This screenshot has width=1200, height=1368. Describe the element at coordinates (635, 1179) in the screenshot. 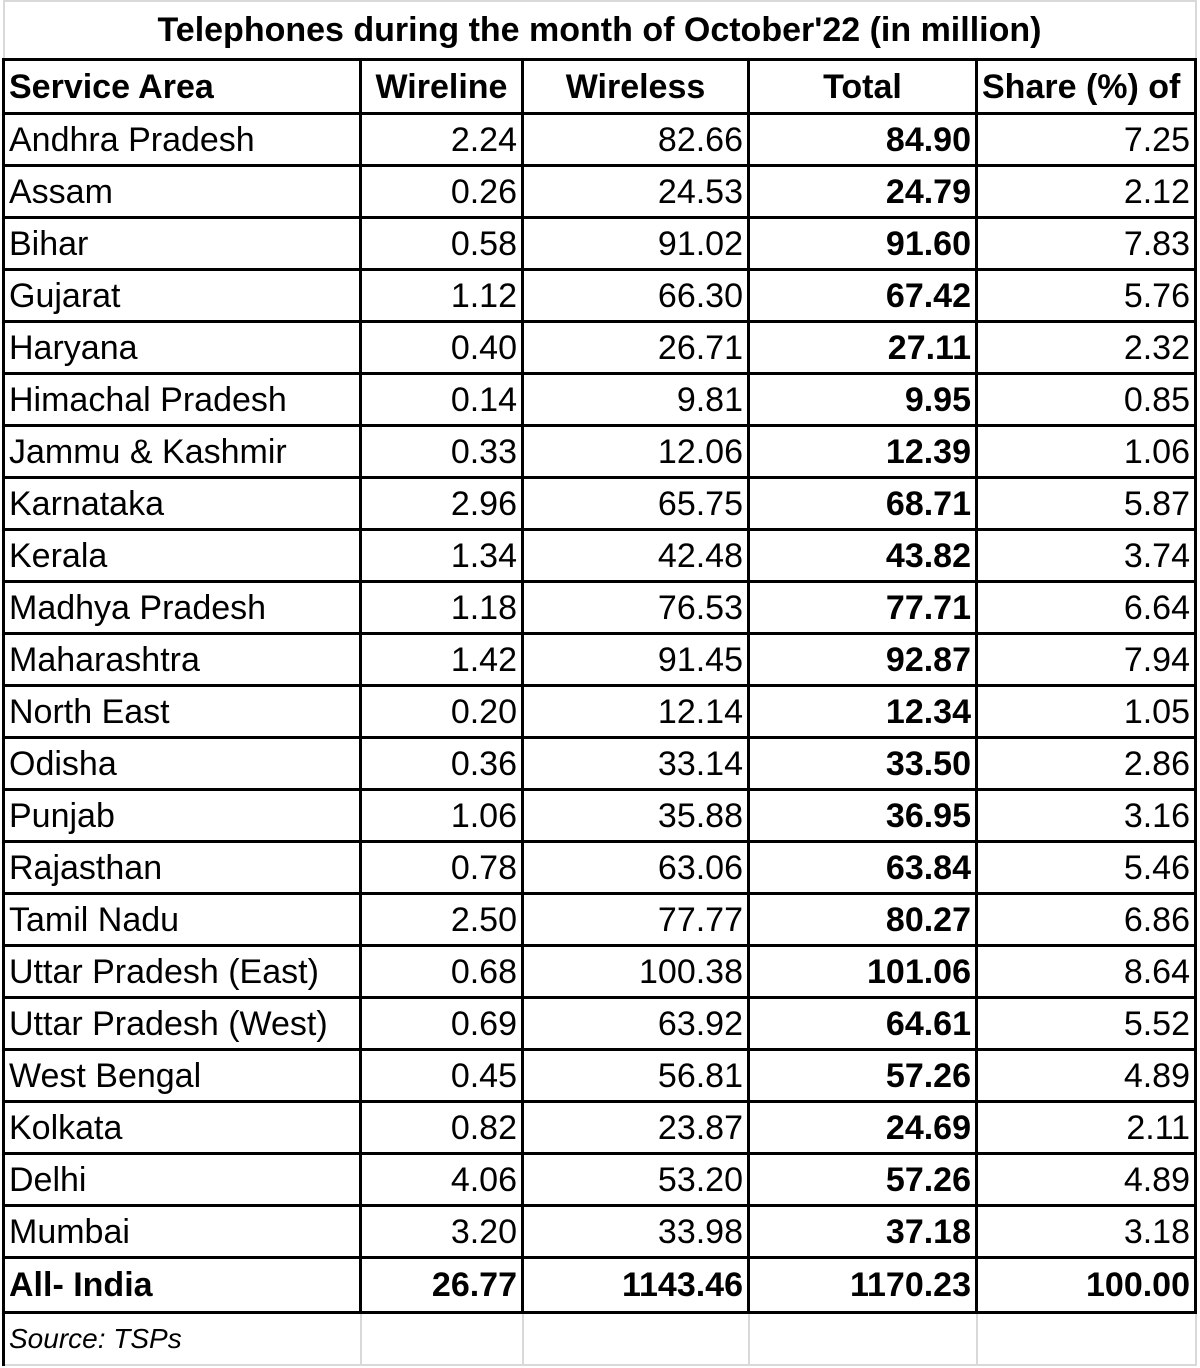

I see `wireless-cell: 53.20` at that location.